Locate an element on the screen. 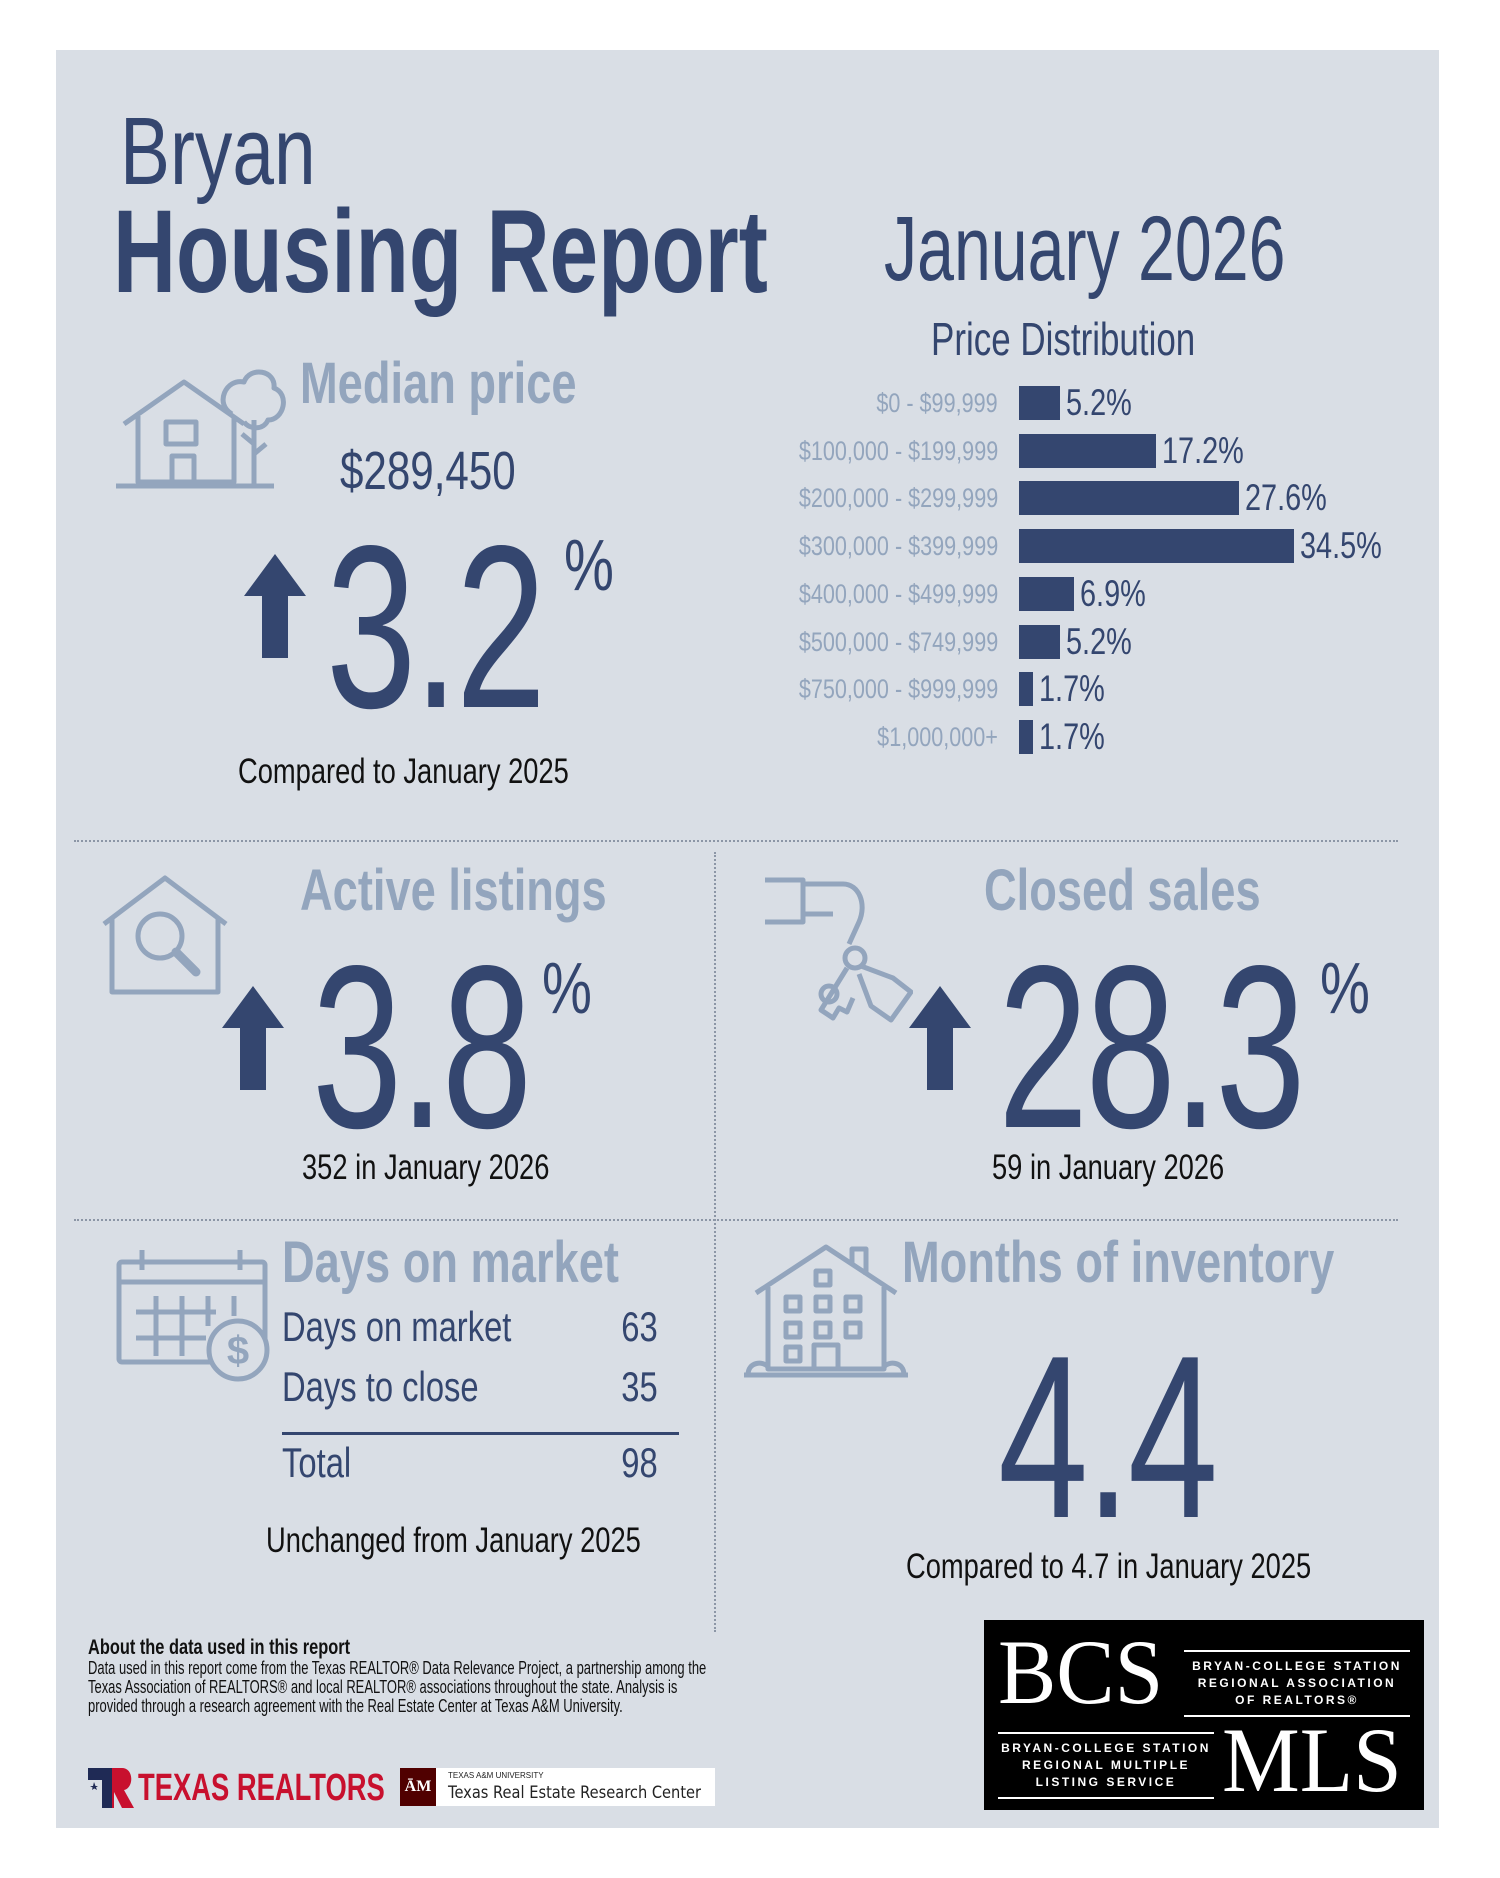 This screenshot has height=1878, width=1500. bar-category-label: $300,000 - $399,999 is located at coordinates (898, 546).